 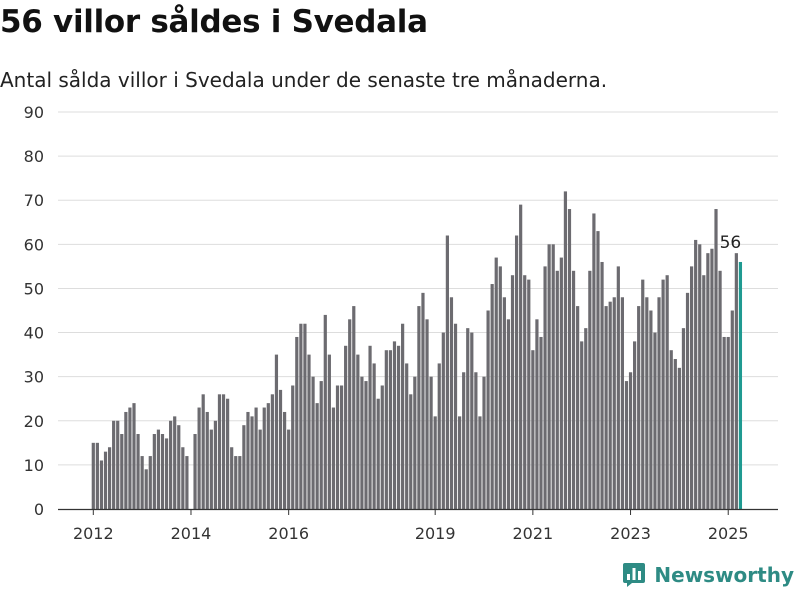 What do you see at coordinates (731, 243) in the screenshot?
I see `value-annotation: 56` at bounding box center [731, 243].